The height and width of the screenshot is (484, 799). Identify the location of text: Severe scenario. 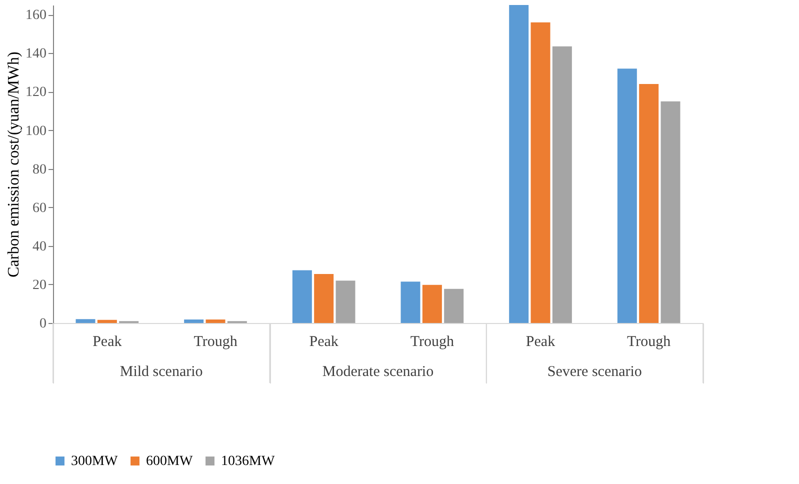
(594, 372).